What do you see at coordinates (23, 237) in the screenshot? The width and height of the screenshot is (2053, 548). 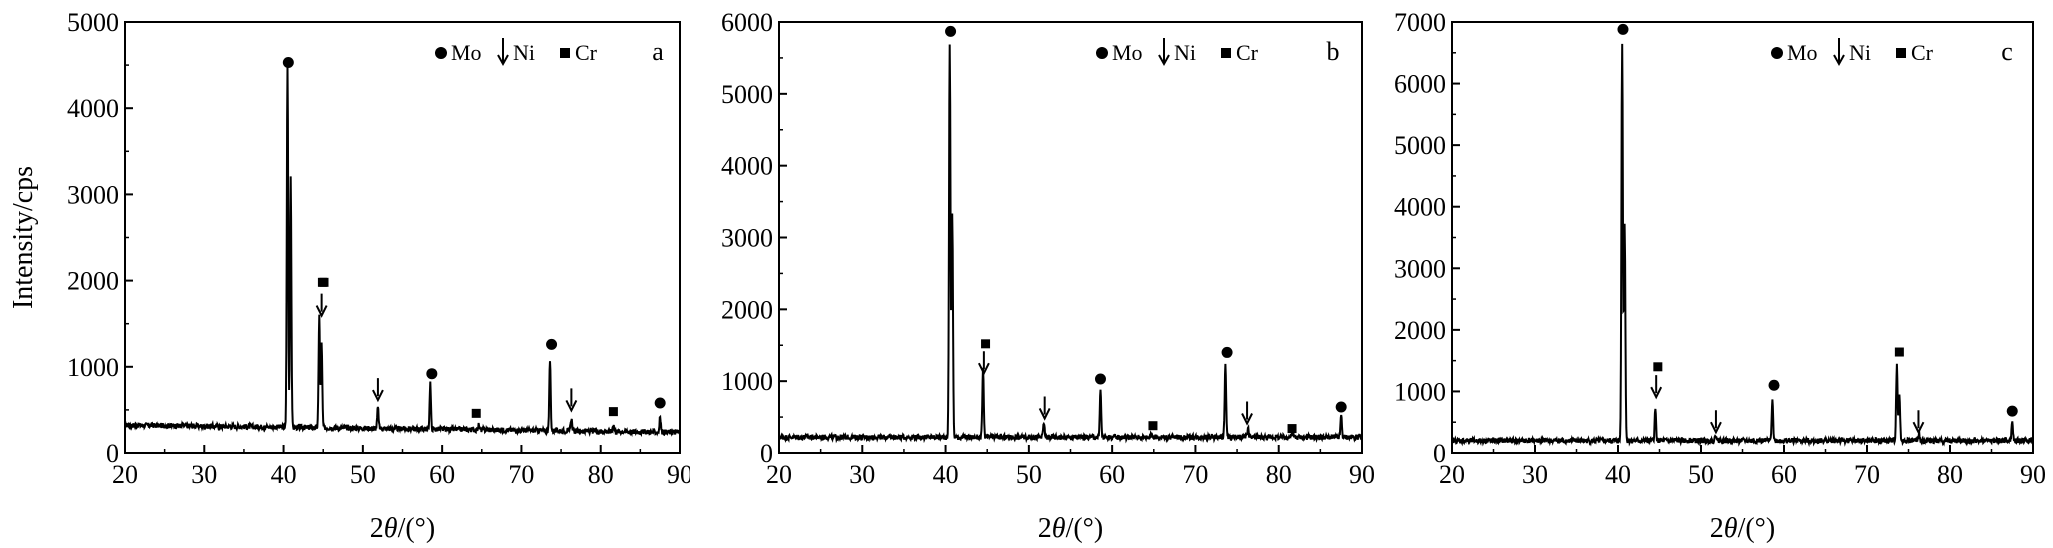 I see `y-axis-title: Intensity/cps` at bounding box center [23, 237].